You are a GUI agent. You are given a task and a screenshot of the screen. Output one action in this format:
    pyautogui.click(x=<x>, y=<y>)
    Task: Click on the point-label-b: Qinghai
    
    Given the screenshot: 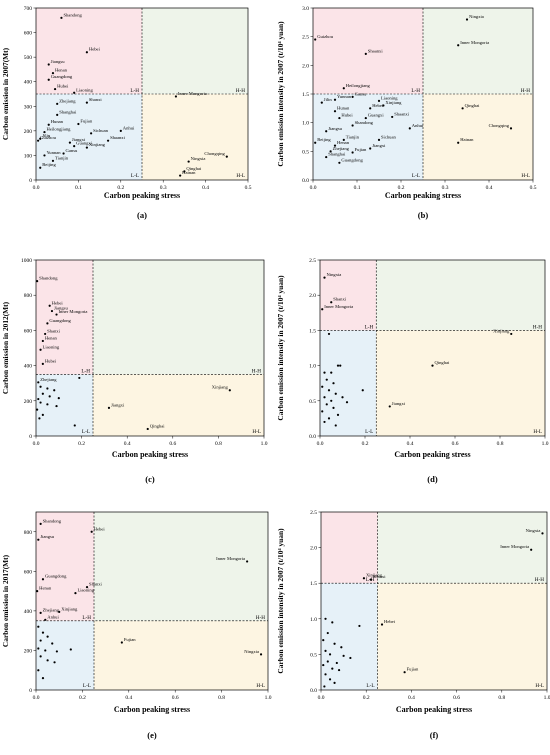 What is the action you would take?
    pyautogui.click(x=473, y=105)
    